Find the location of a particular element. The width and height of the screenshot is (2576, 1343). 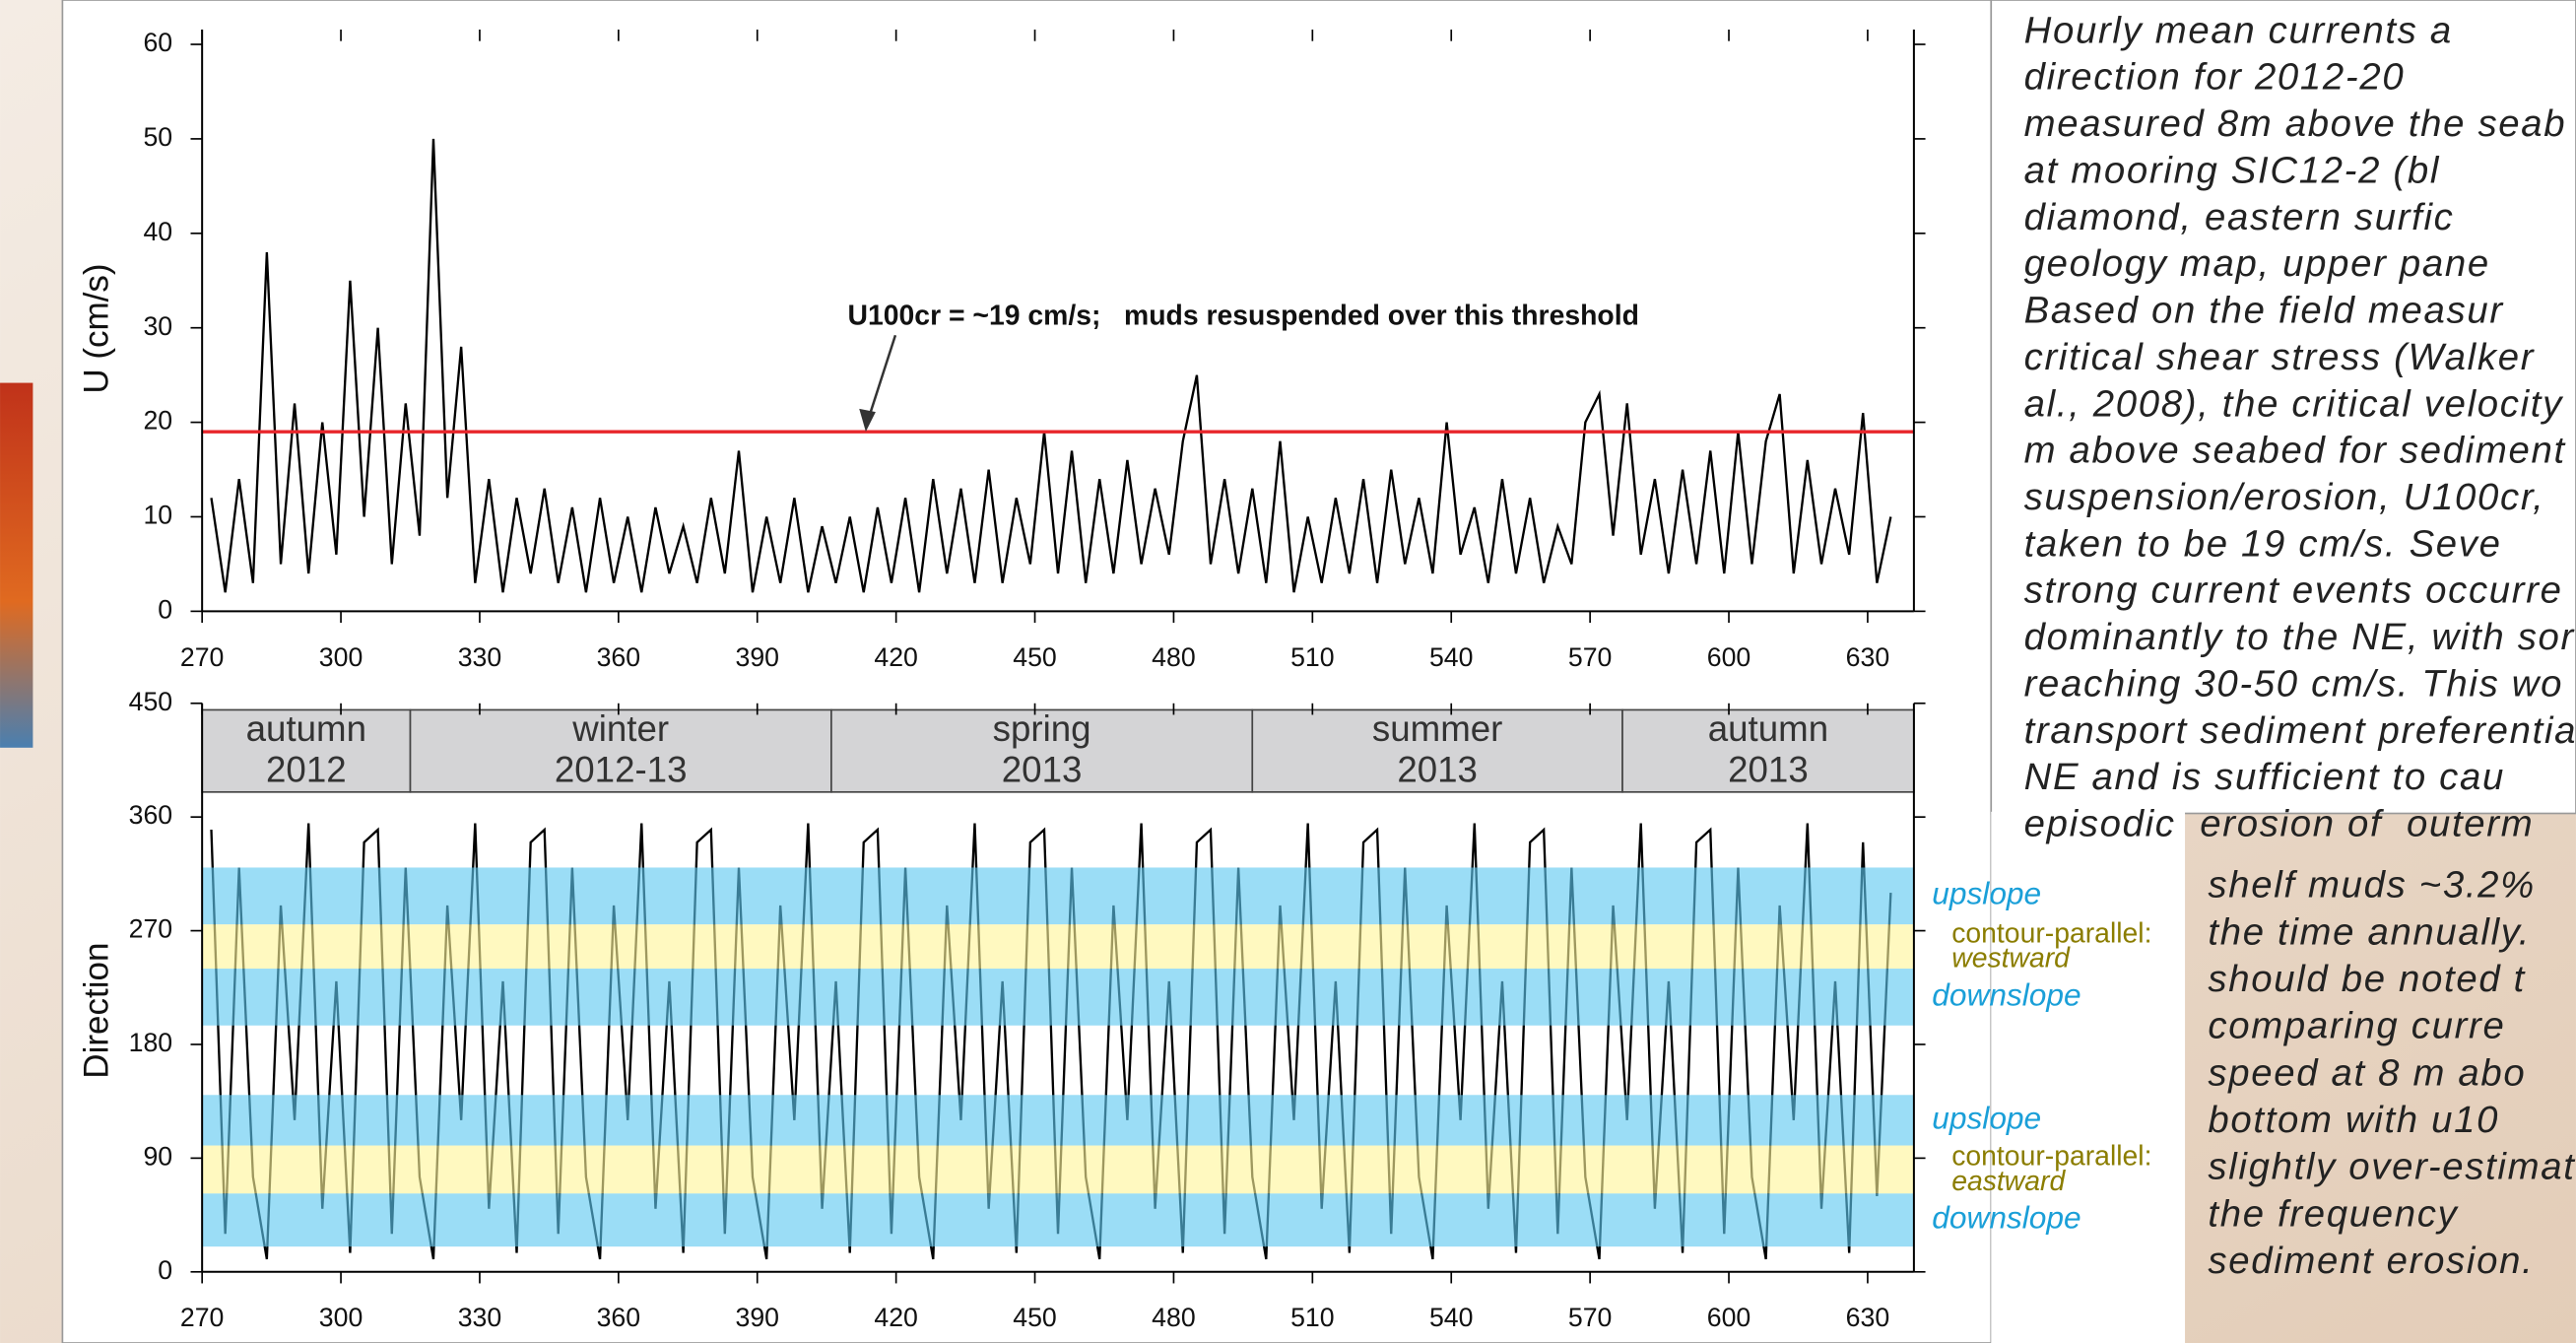

description-line: taken to be 19 cm/s. Seve is located at coordinates (2263, 543).